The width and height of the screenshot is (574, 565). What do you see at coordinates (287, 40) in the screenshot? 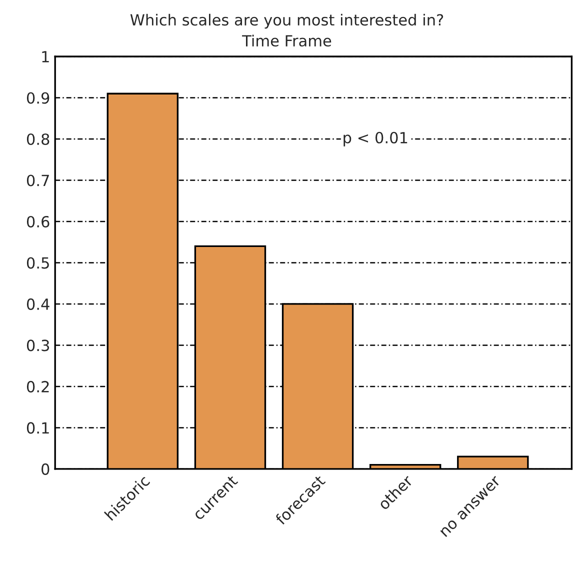
I see `chart-subtitle: Time Frame` at bounding box center [287, 40].